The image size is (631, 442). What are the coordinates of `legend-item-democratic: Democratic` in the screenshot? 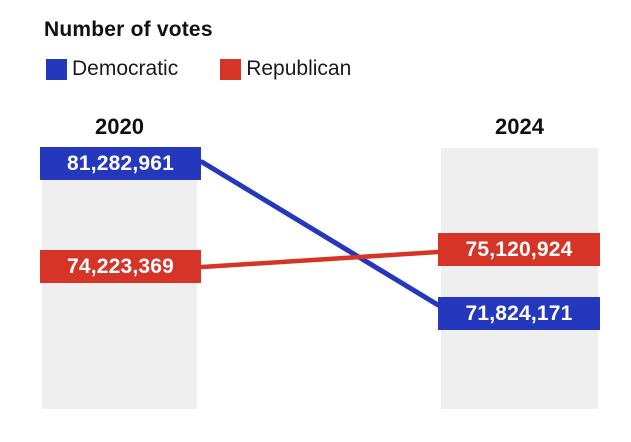 It's located at (112, 69).